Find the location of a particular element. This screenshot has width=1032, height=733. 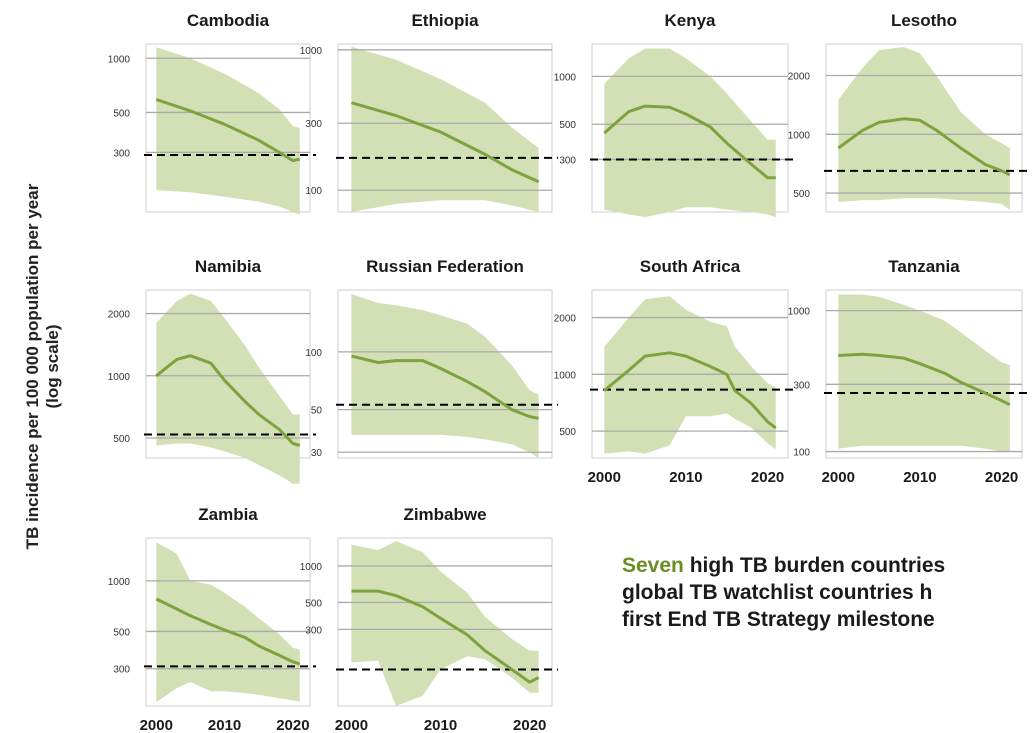

panel-title: Lesotho is located at coordinates (924, 20).